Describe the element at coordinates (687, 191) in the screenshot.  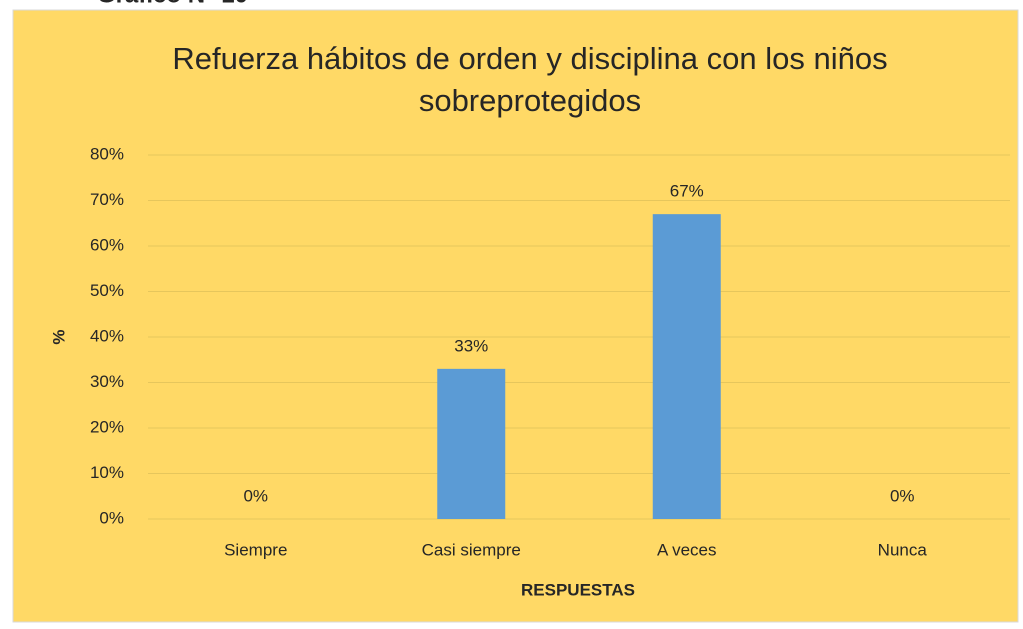
I see `data-label: 67%` at that location.